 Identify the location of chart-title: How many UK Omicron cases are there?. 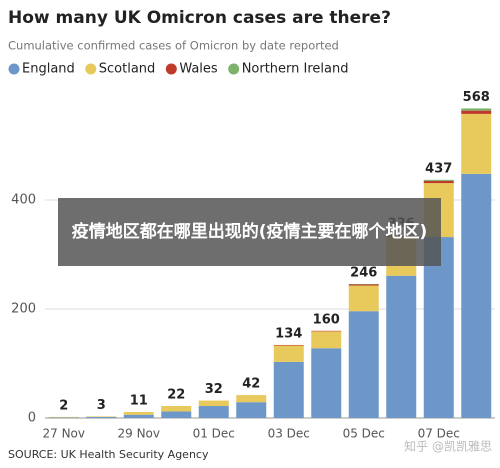
(199, 18).